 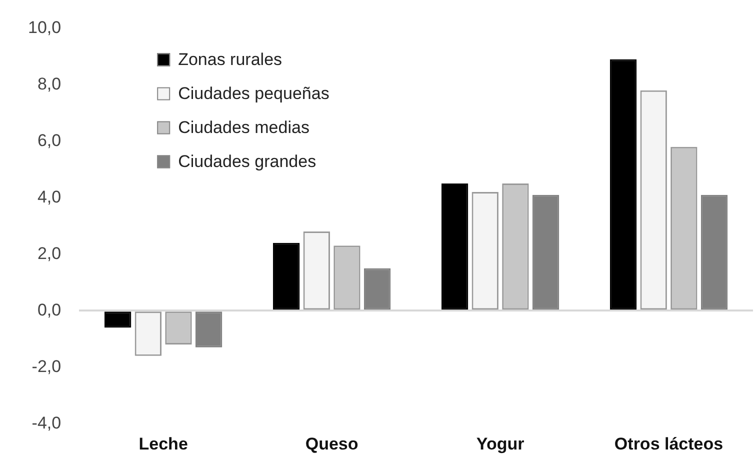 I want to click on y-tick-label: -4,0, so click(x=47, y=422).